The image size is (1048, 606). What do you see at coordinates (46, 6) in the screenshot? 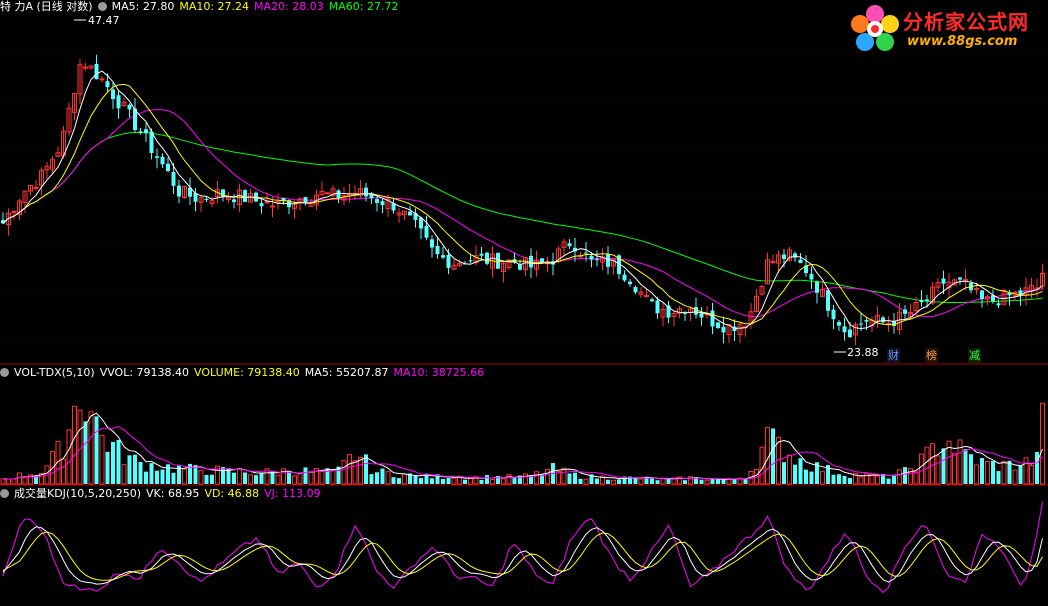
I see `stock-title: 特 力A (日线 对数)` at bounding box center [46, 6].